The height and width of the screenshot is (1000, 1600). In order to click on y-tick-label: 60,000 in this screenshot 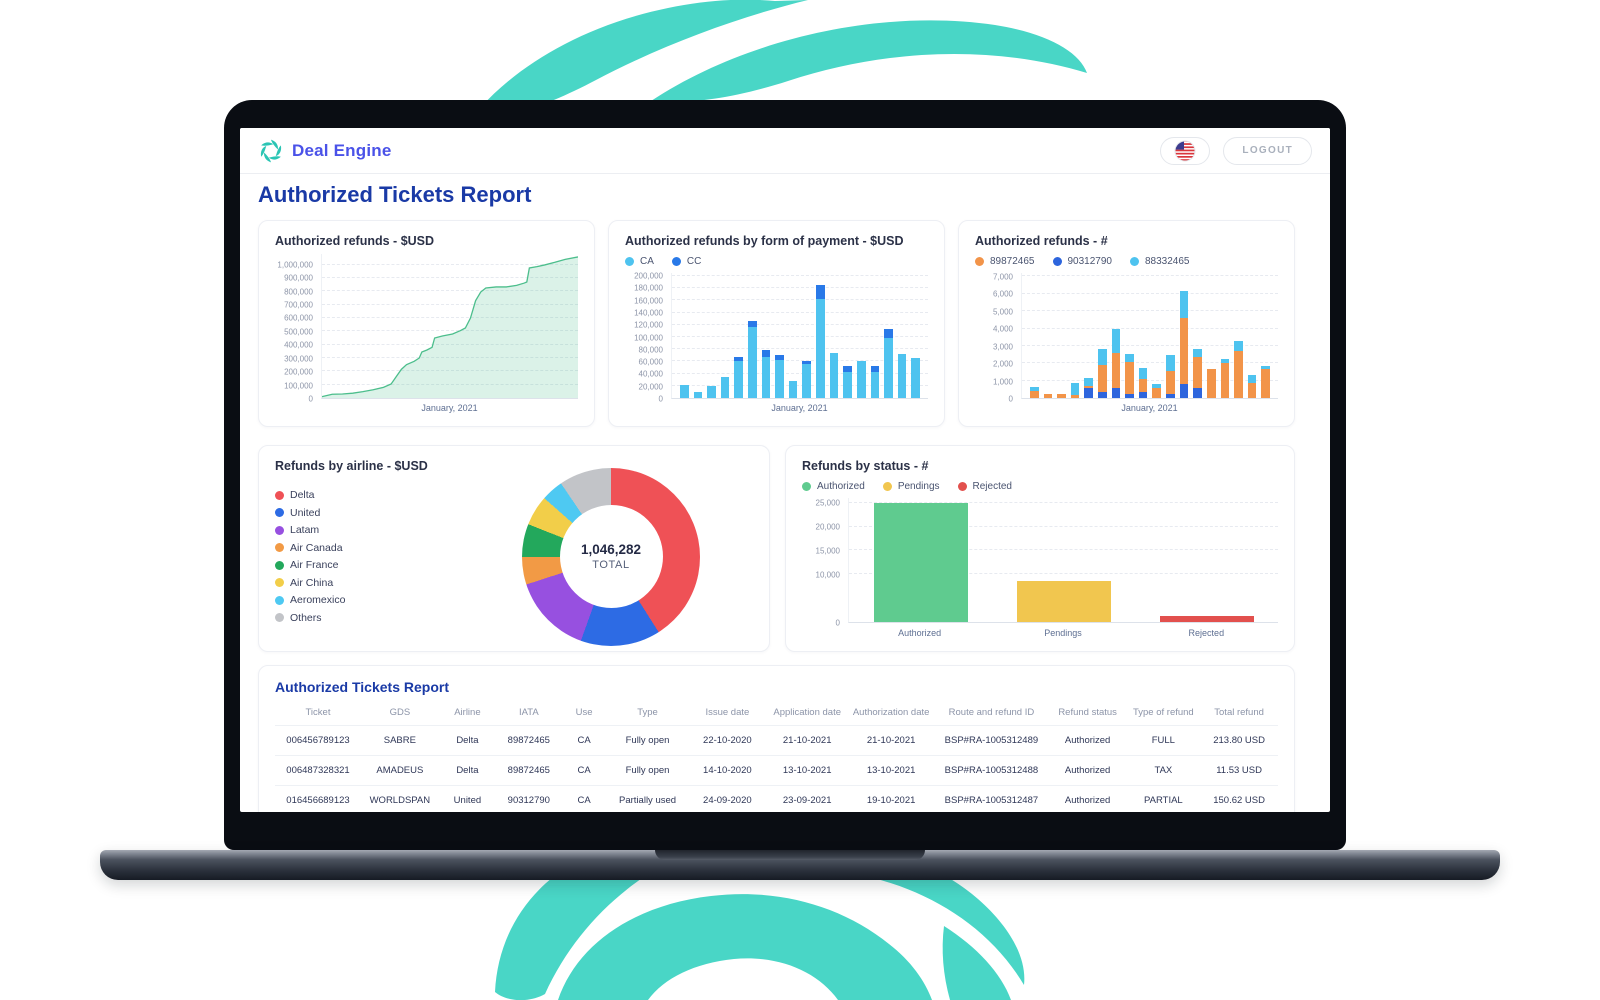, I will do `click(650, 362)`.